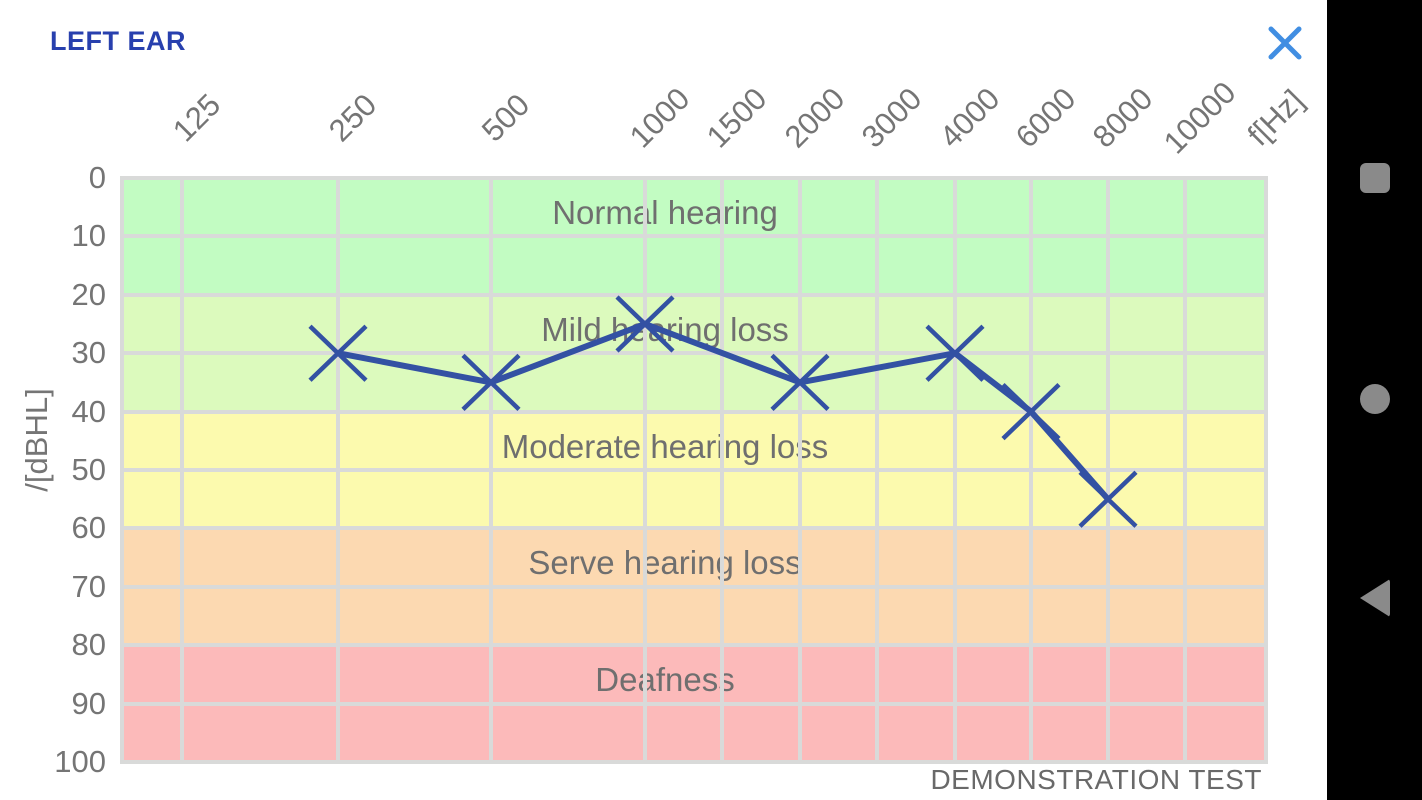 The width and height of the screenshot is (1422, 800). What do you see at coordinates (969, 117) in the screenshot?
I see `x-tick-label: 4000` at bounding box center [969, 117].